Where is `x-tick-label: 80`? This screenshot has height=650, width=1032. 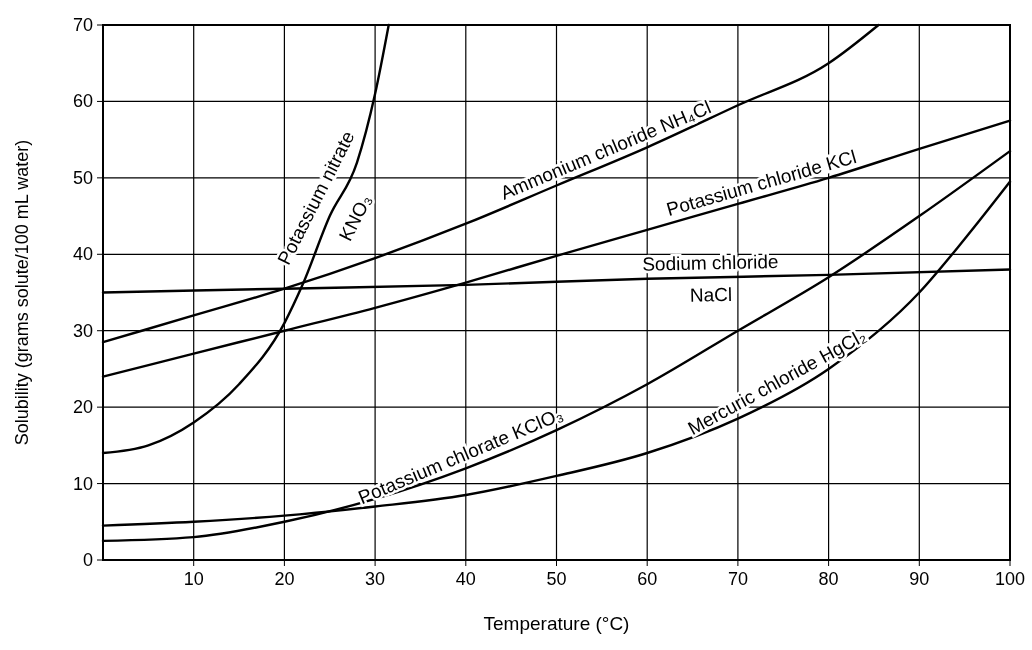 x-tick-label: 80 is located at coordinates (828, 579).